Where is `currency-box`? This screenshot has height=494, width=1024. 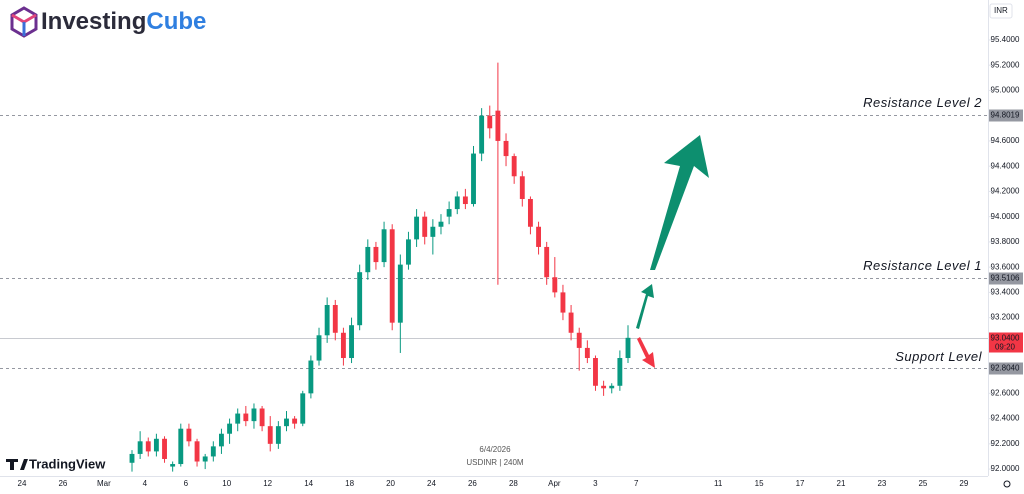
currency-box is located at coordinates (1001, 11).